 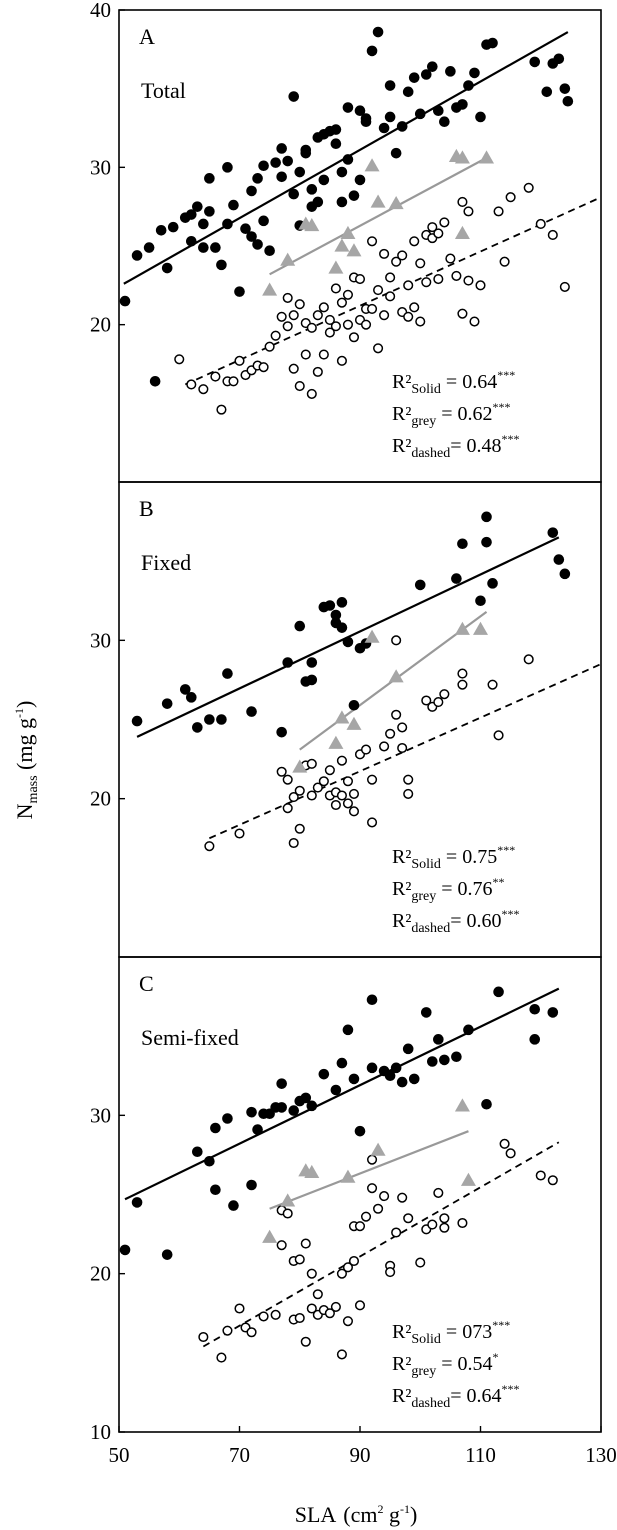 What do you see at coordinates (426, 389) in the screenshot?
I see `r2-subscript: Solid` at bounding box center [426, 389].